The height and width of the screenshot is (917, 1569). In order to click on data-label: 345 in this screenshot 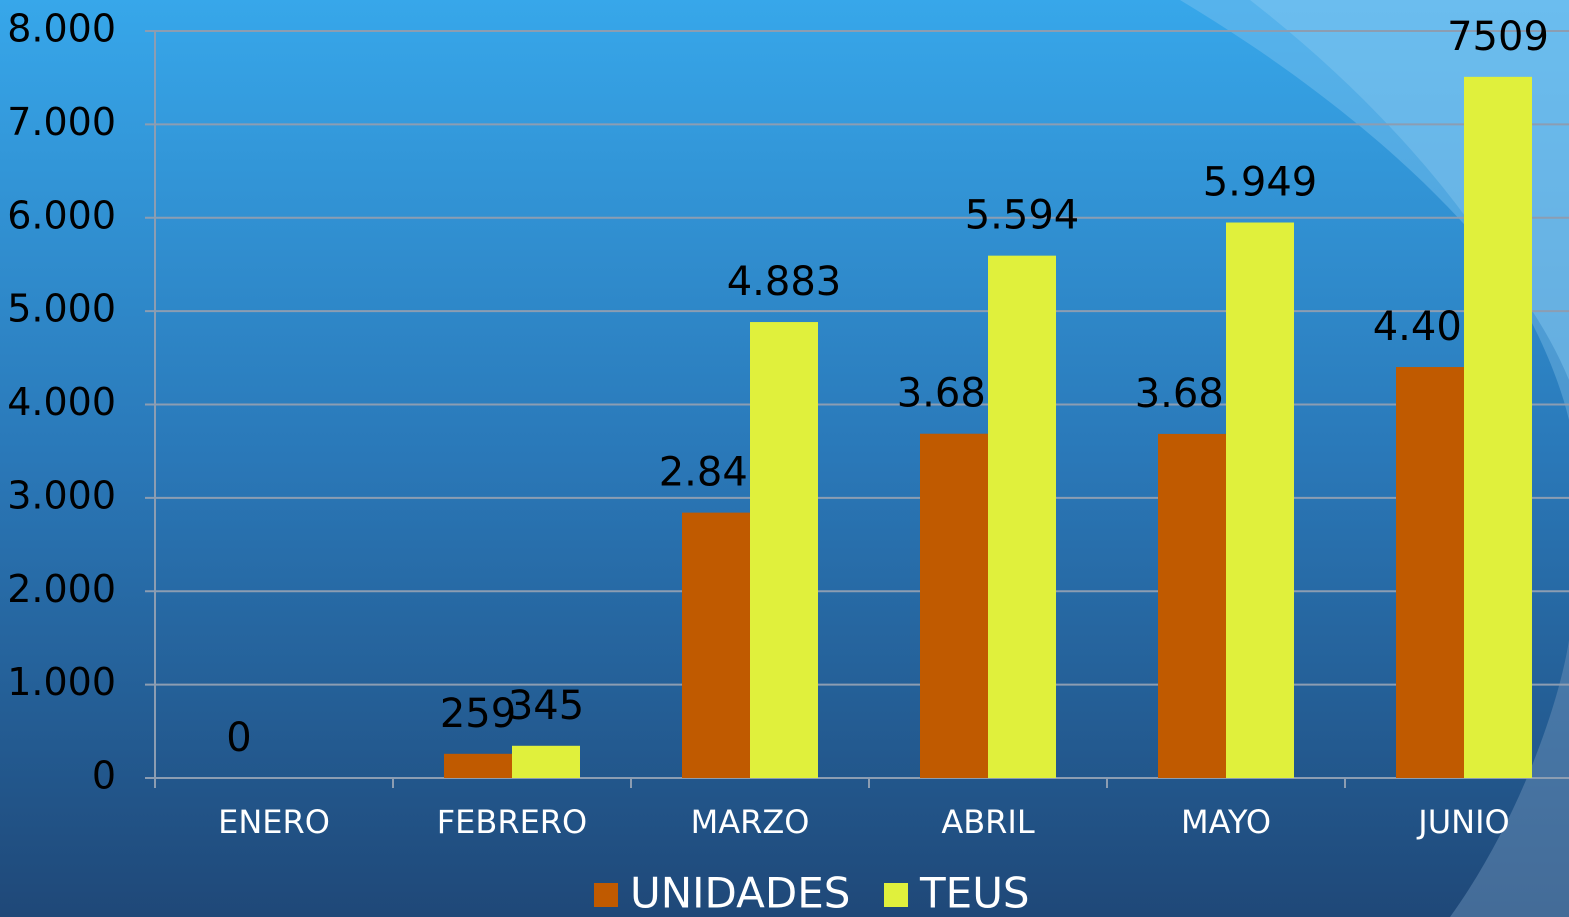, I will do `click(546, 706)`.